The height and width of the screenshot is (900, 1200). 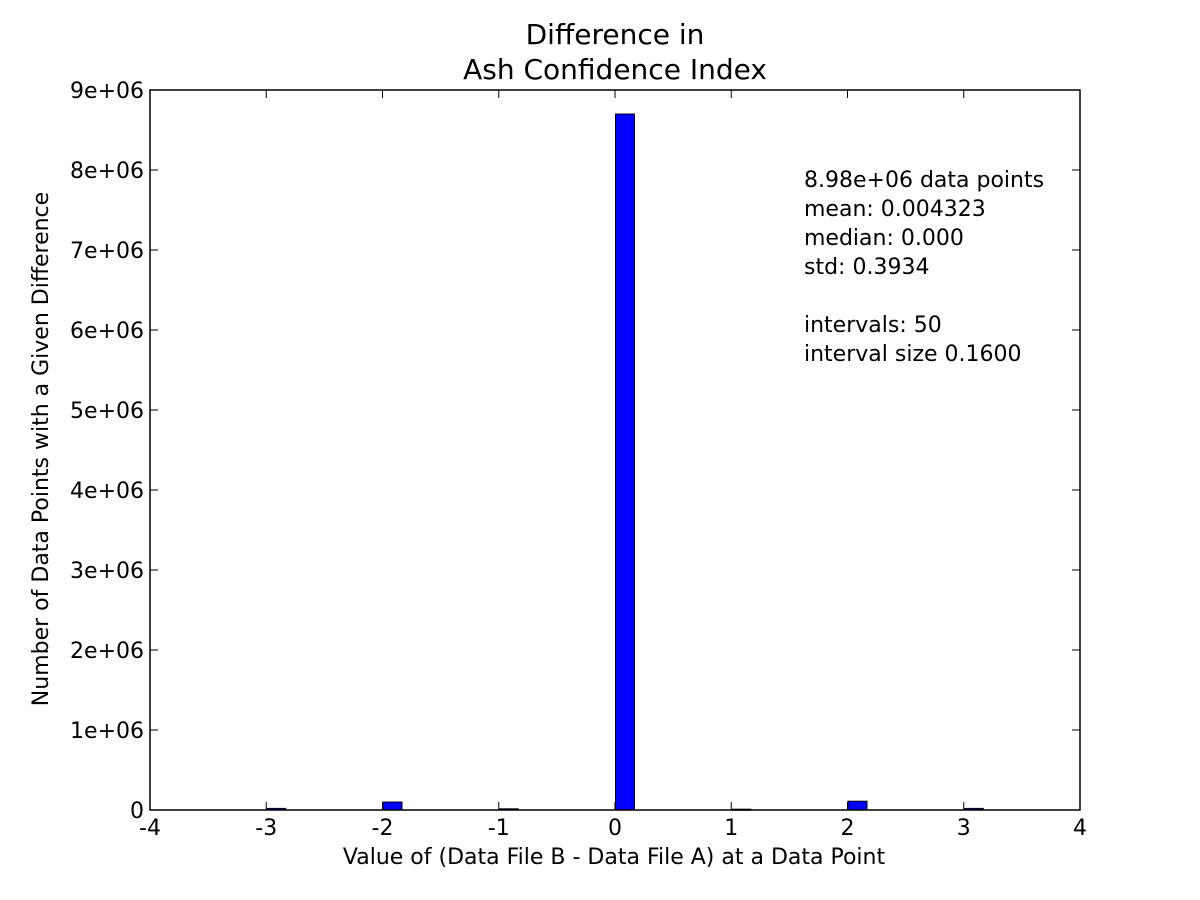 What do you see at coordinates (383, 828) in the screenshot?
I see `x-tick-label: -2` at bounding box center [383, 828].